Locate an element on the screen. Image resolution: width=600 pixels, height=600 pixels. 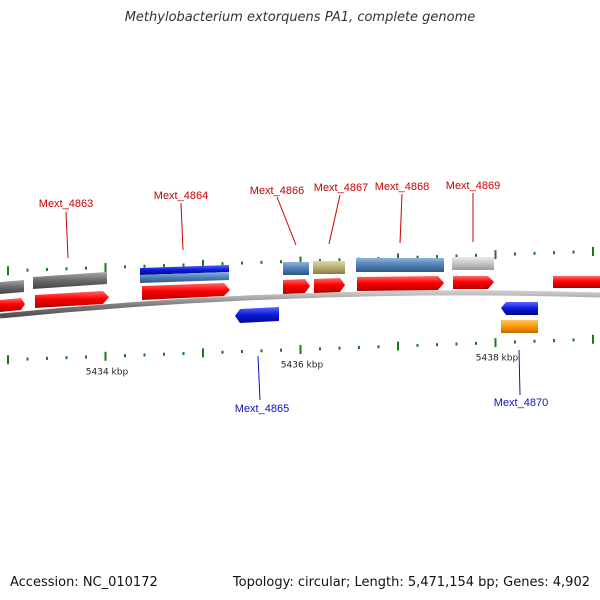
genome-backbone is located at coordinates (300, 304).